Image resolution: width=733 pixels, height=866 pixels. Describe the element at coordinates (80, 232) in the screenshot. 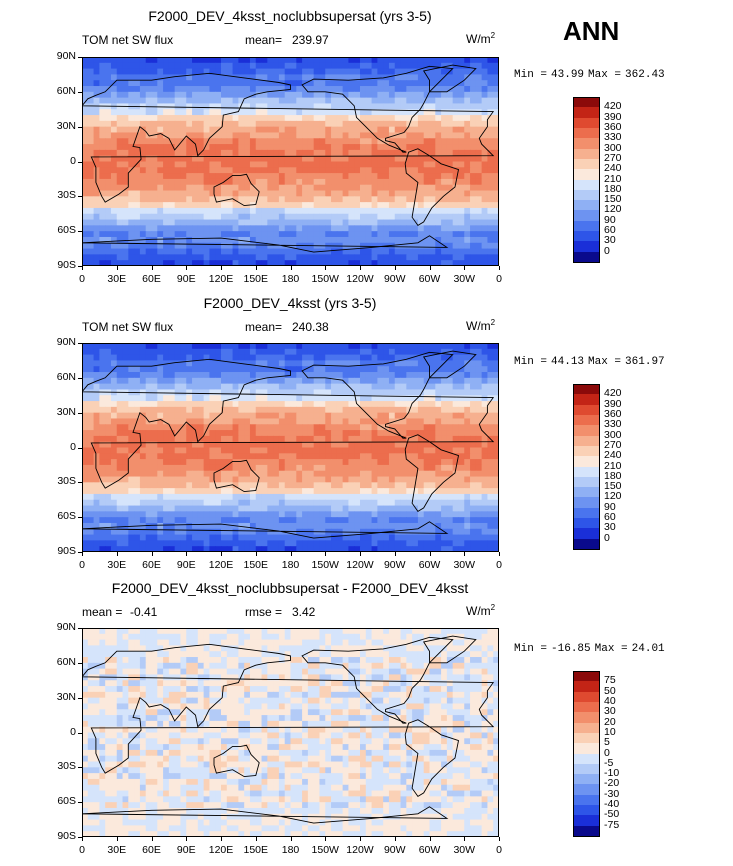

I see `y-tick-mark` at that location.